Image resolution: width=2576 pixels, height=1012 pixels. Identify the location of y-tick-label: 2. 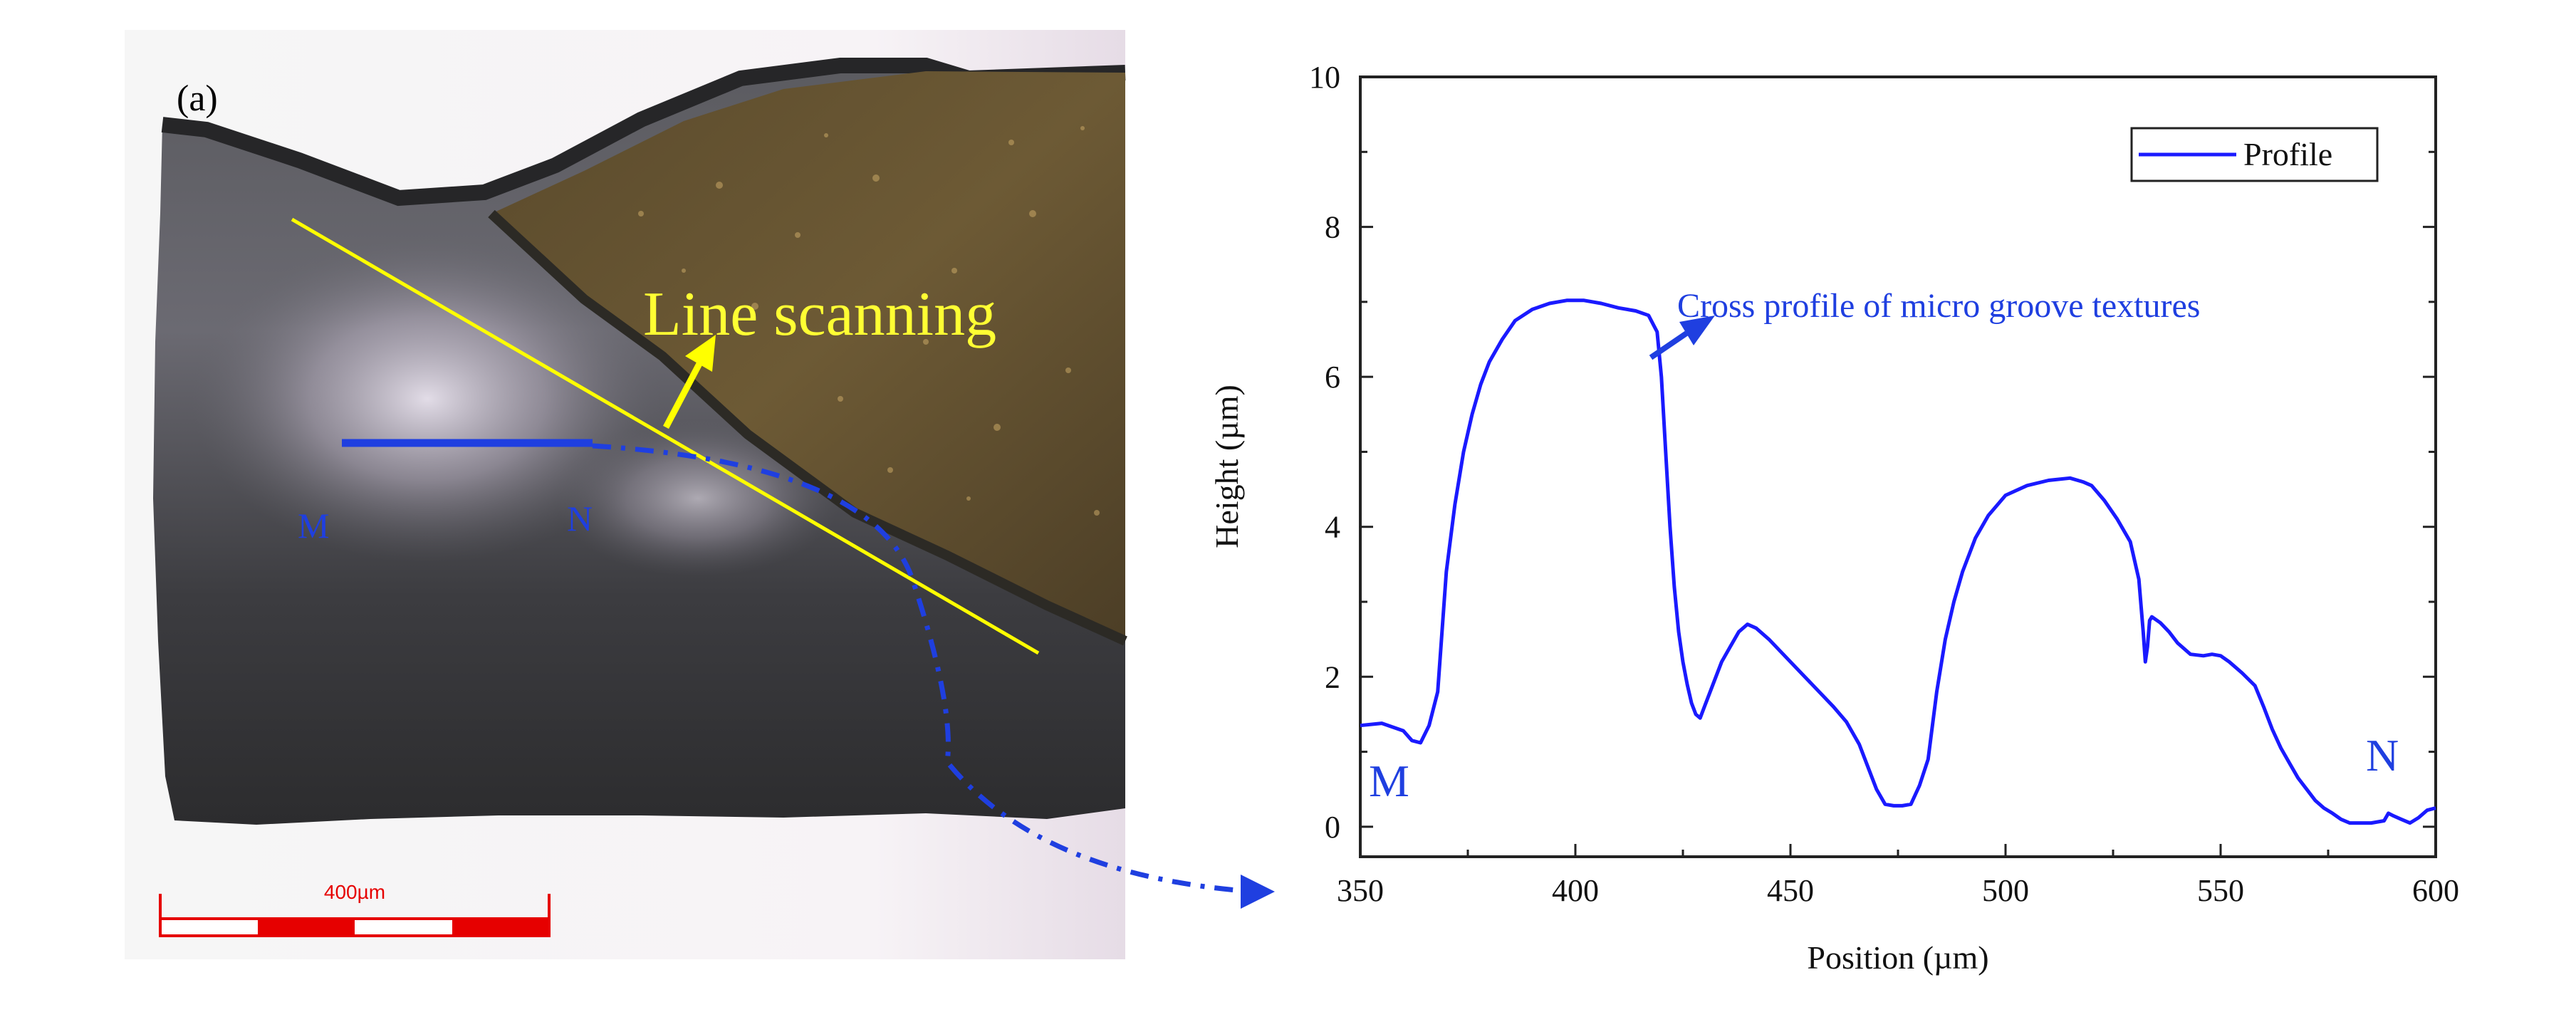
(1332, 676).